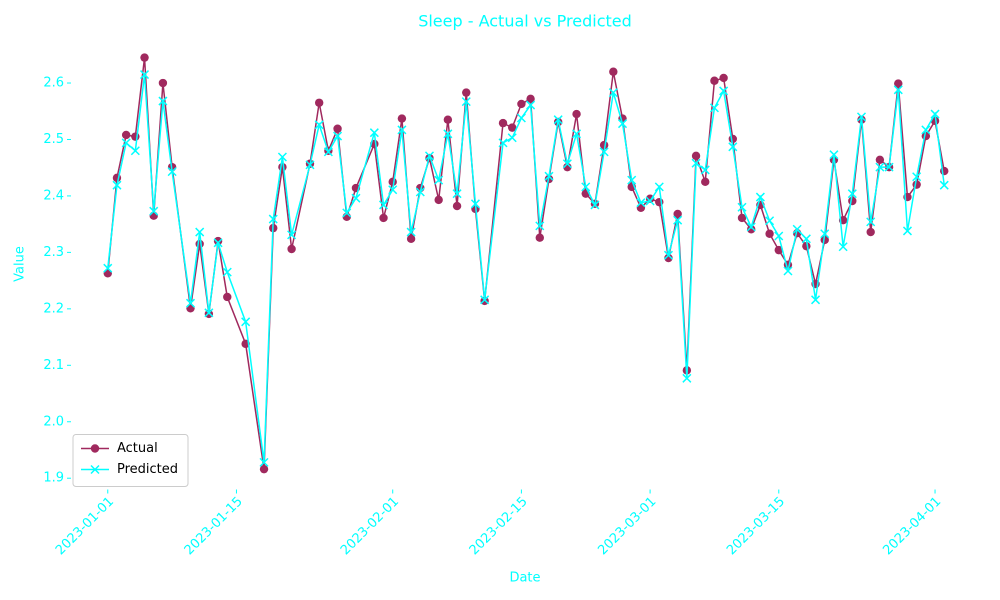 The width and height of the screenshot is (1000, 600). I want to click on x-tick-label: 2023-01-15, so click(214, 526).